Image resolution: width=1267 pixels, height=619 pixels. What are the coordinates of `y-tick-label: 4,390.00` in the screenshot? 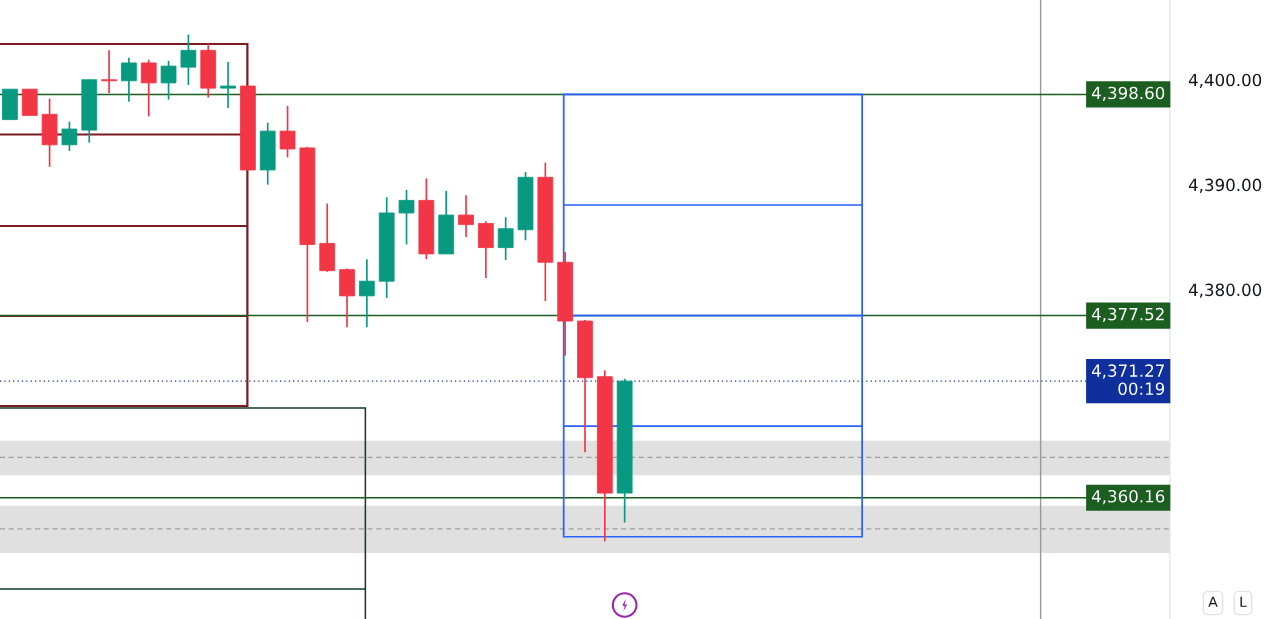 It's located at (1225, 185).